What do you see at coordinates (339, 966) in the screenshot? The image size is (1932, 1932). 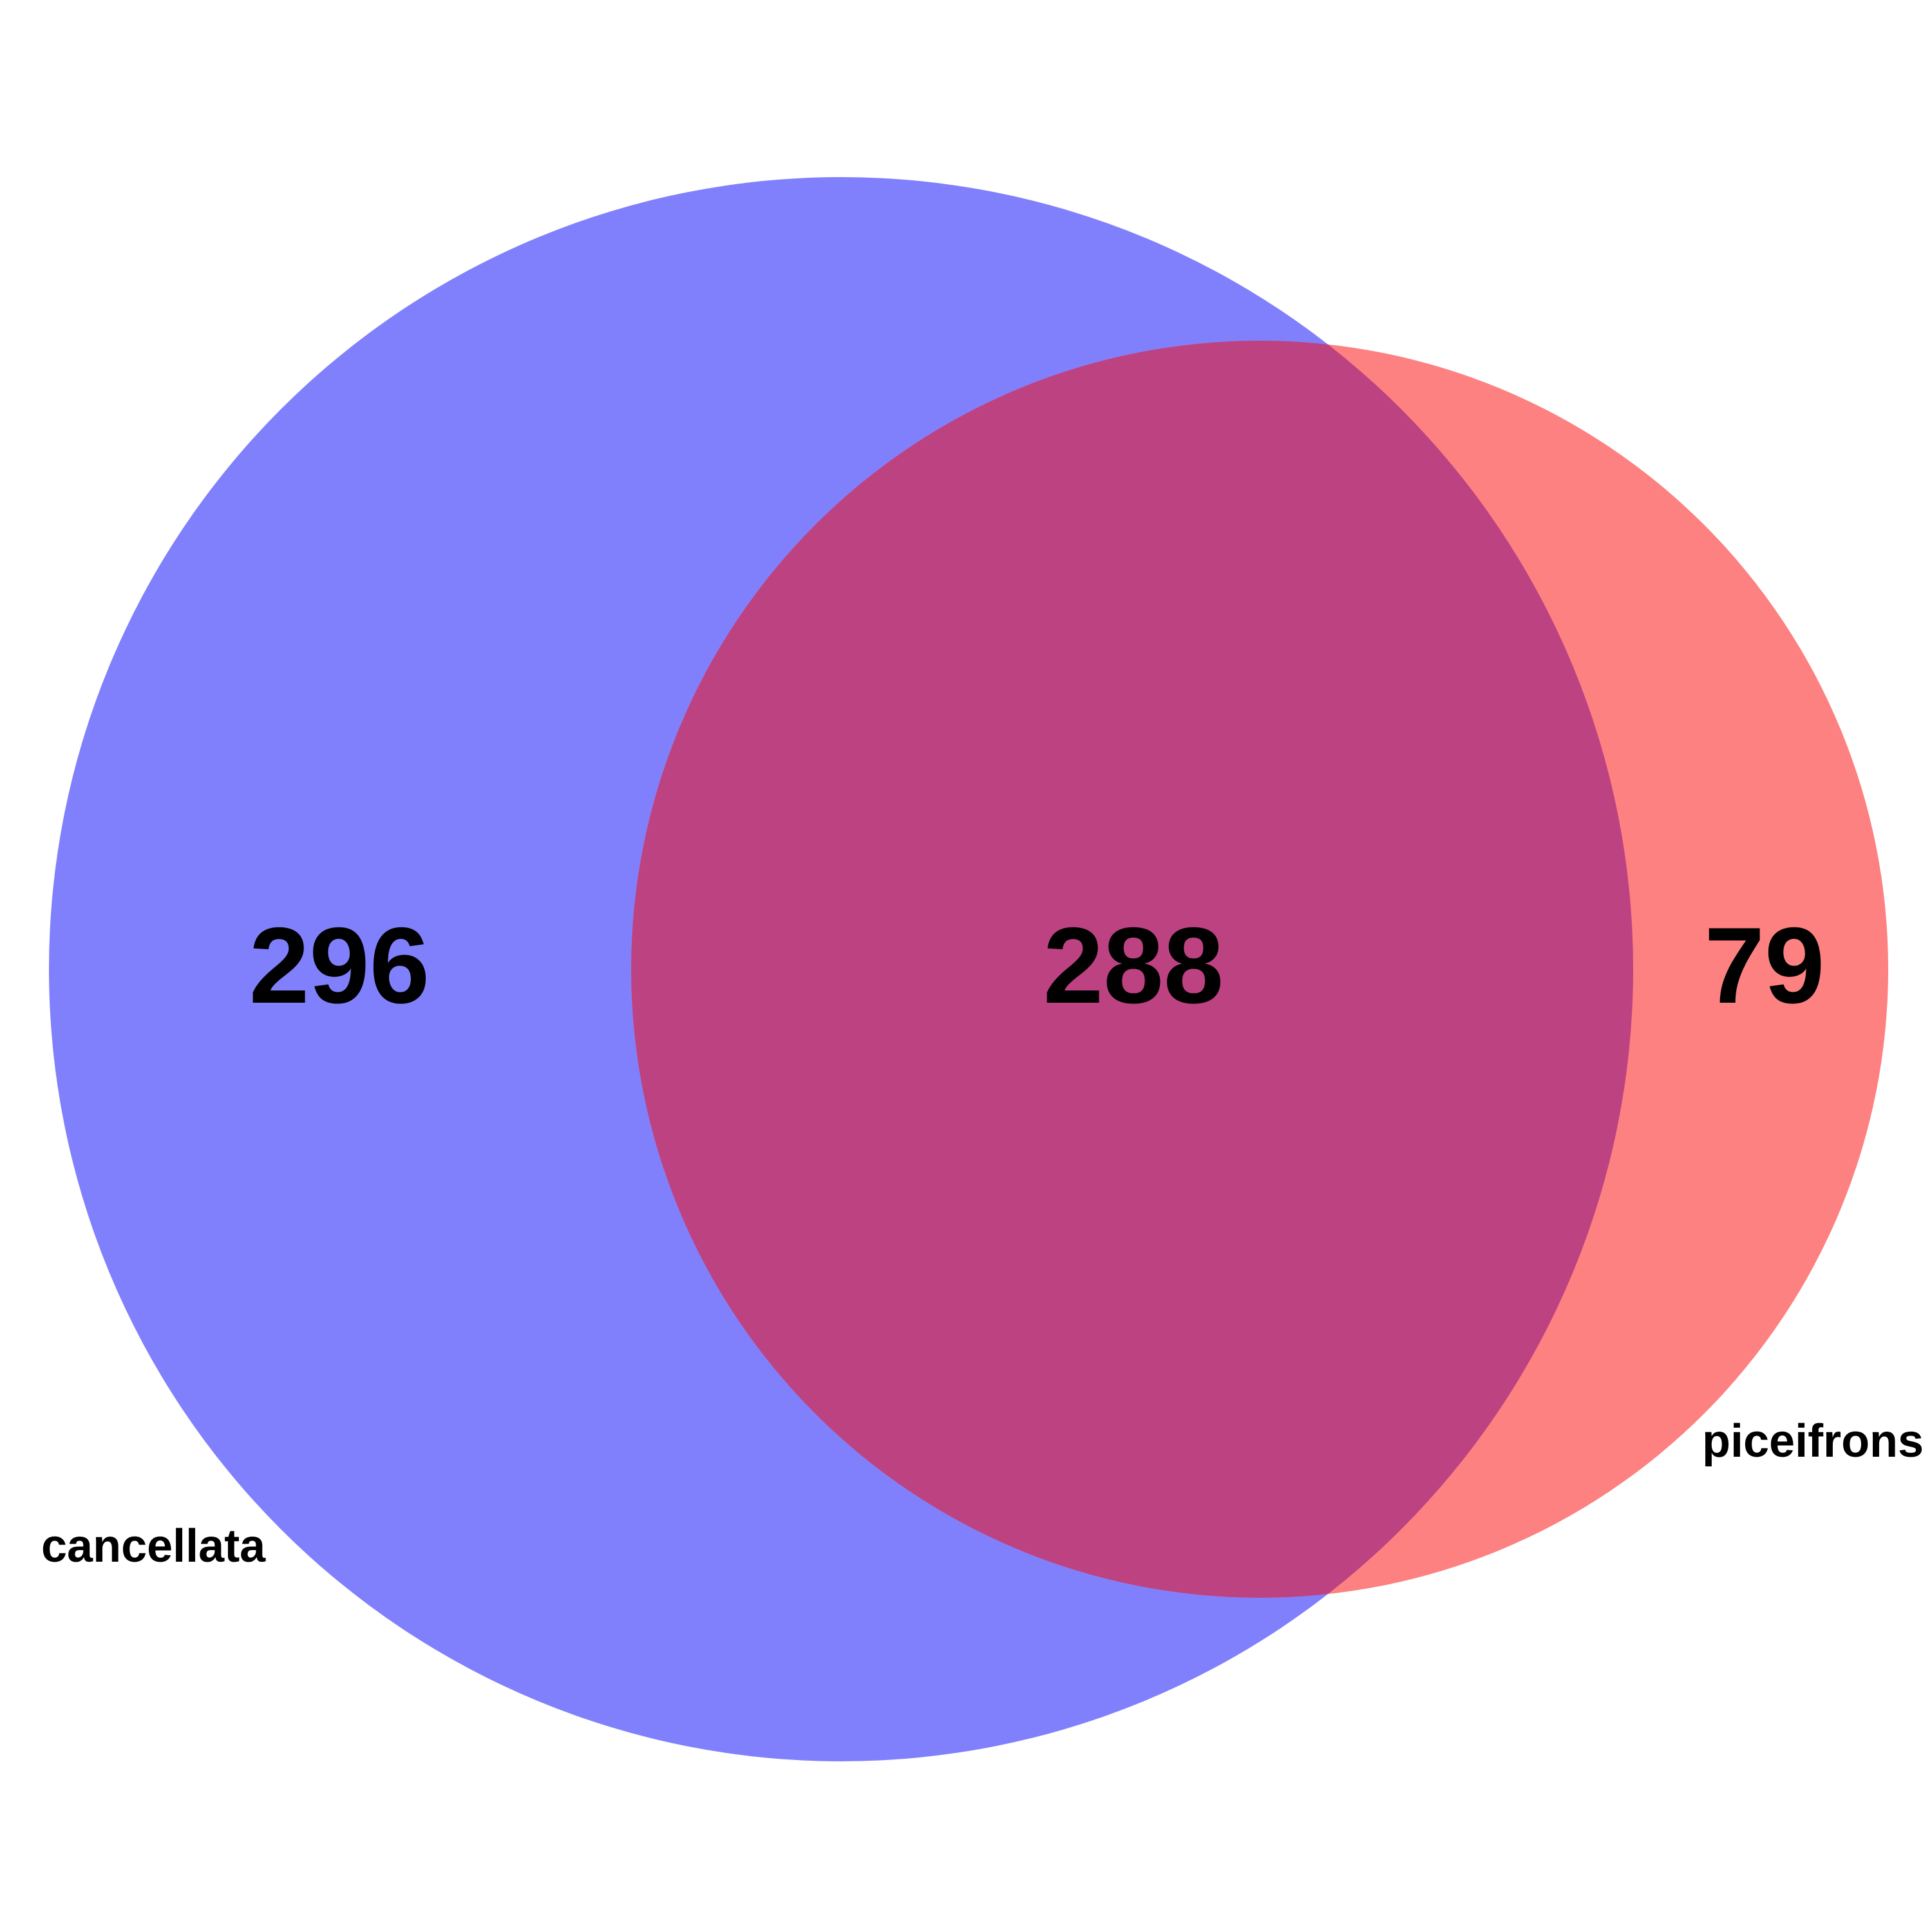 I see `cancellata-only-count: 296` at bounding box center [339, 966].